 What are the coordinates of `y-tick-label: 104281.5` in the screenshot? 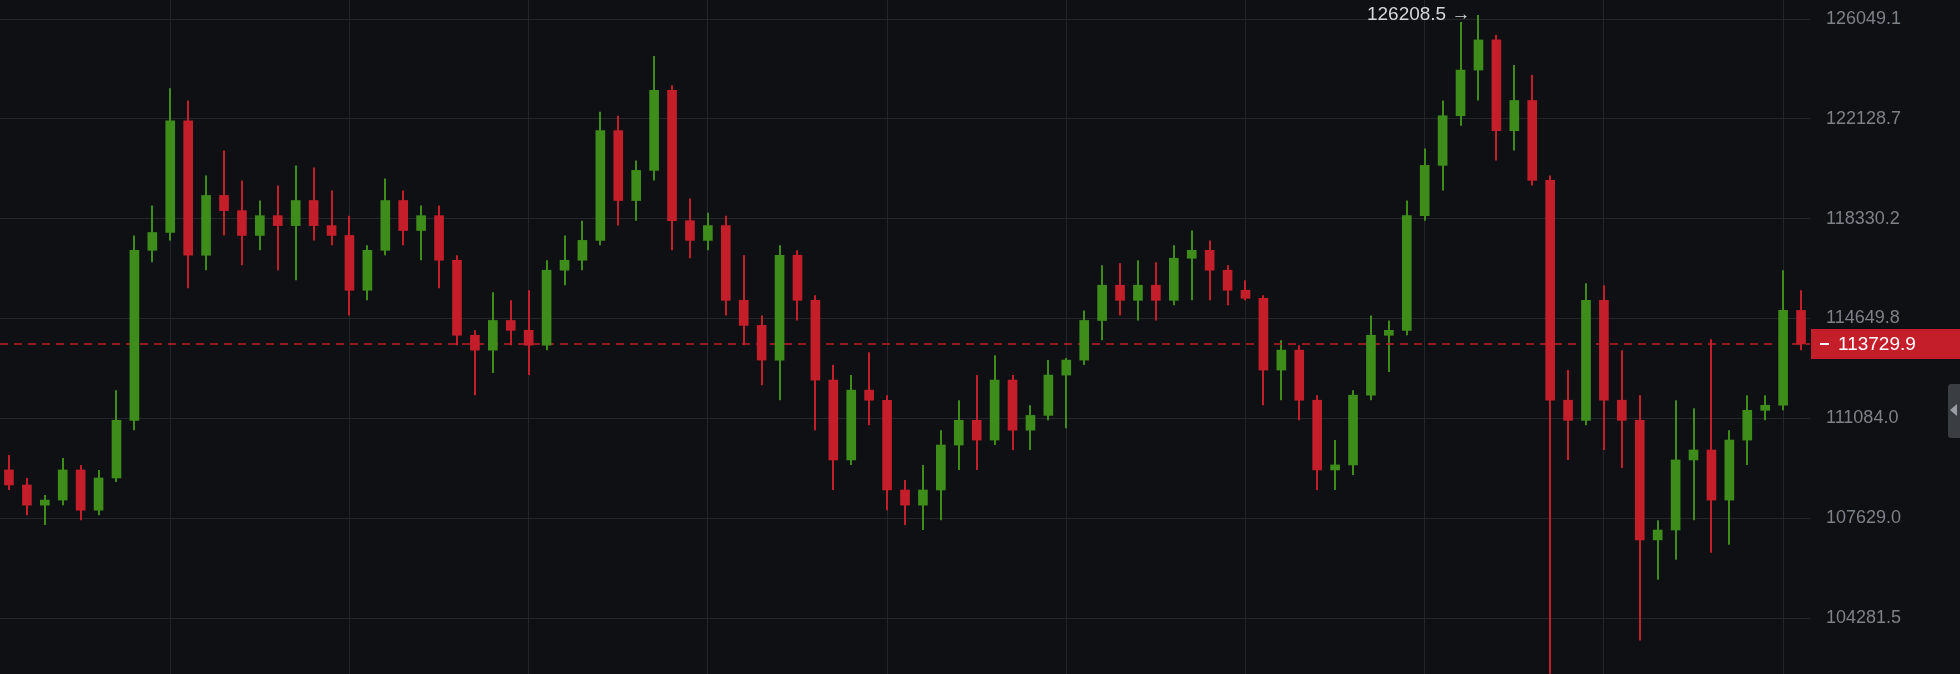 It's located at (1864, 616).